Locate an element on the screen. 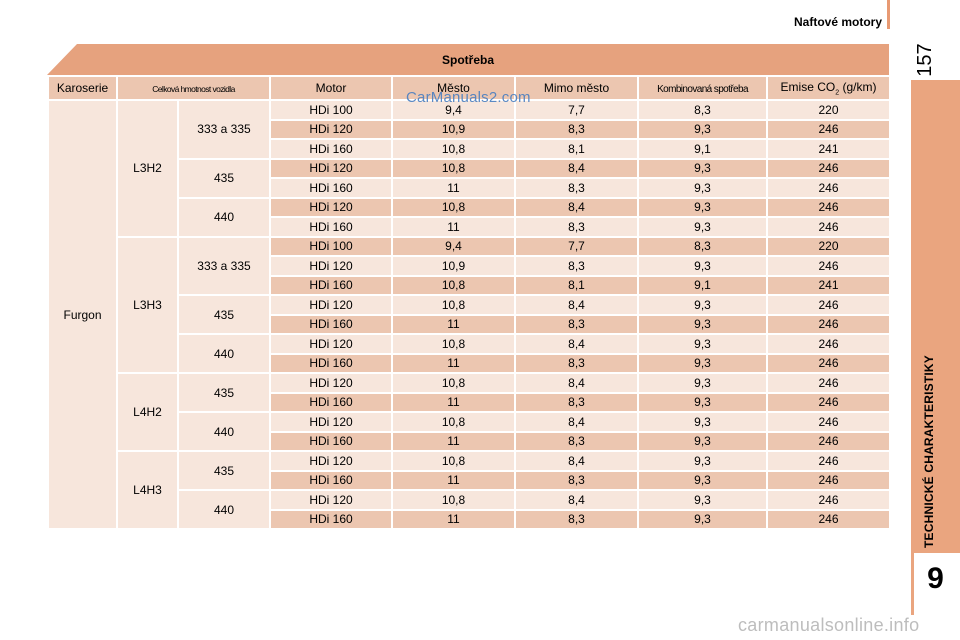  column-header-extra-urban: Mimo město is located at coordinates (576, 88).